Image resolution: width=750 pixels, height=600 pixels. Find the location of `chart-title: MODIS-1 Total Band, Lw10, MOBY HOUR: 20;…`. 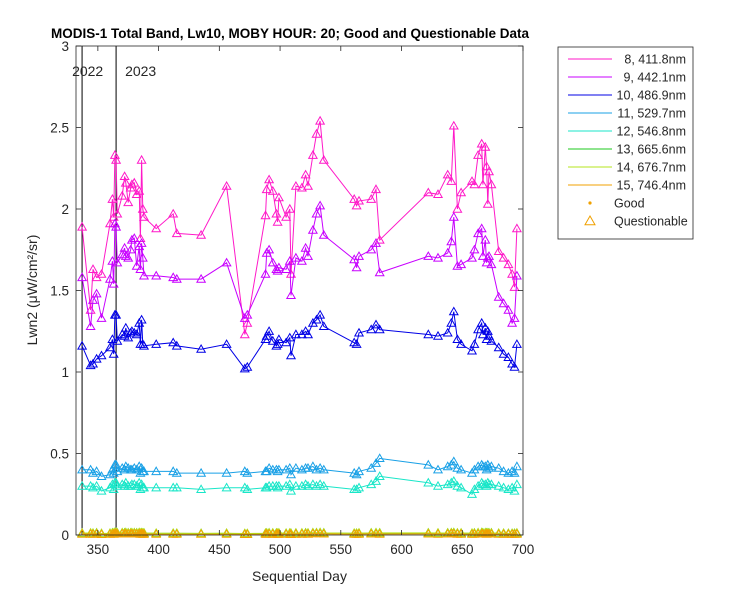

chart-title: MODIS-1 Total Band, Lw10, MOBY HOUR: 20;… is located at coordinates (290, 33).